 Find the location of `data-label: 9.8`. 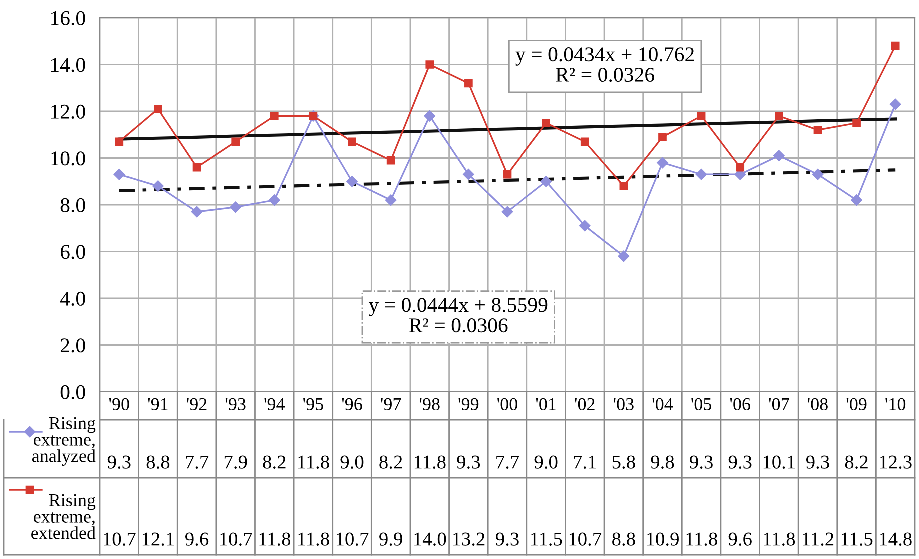

data-label: 9.8 is located at coordinates (662, 462).